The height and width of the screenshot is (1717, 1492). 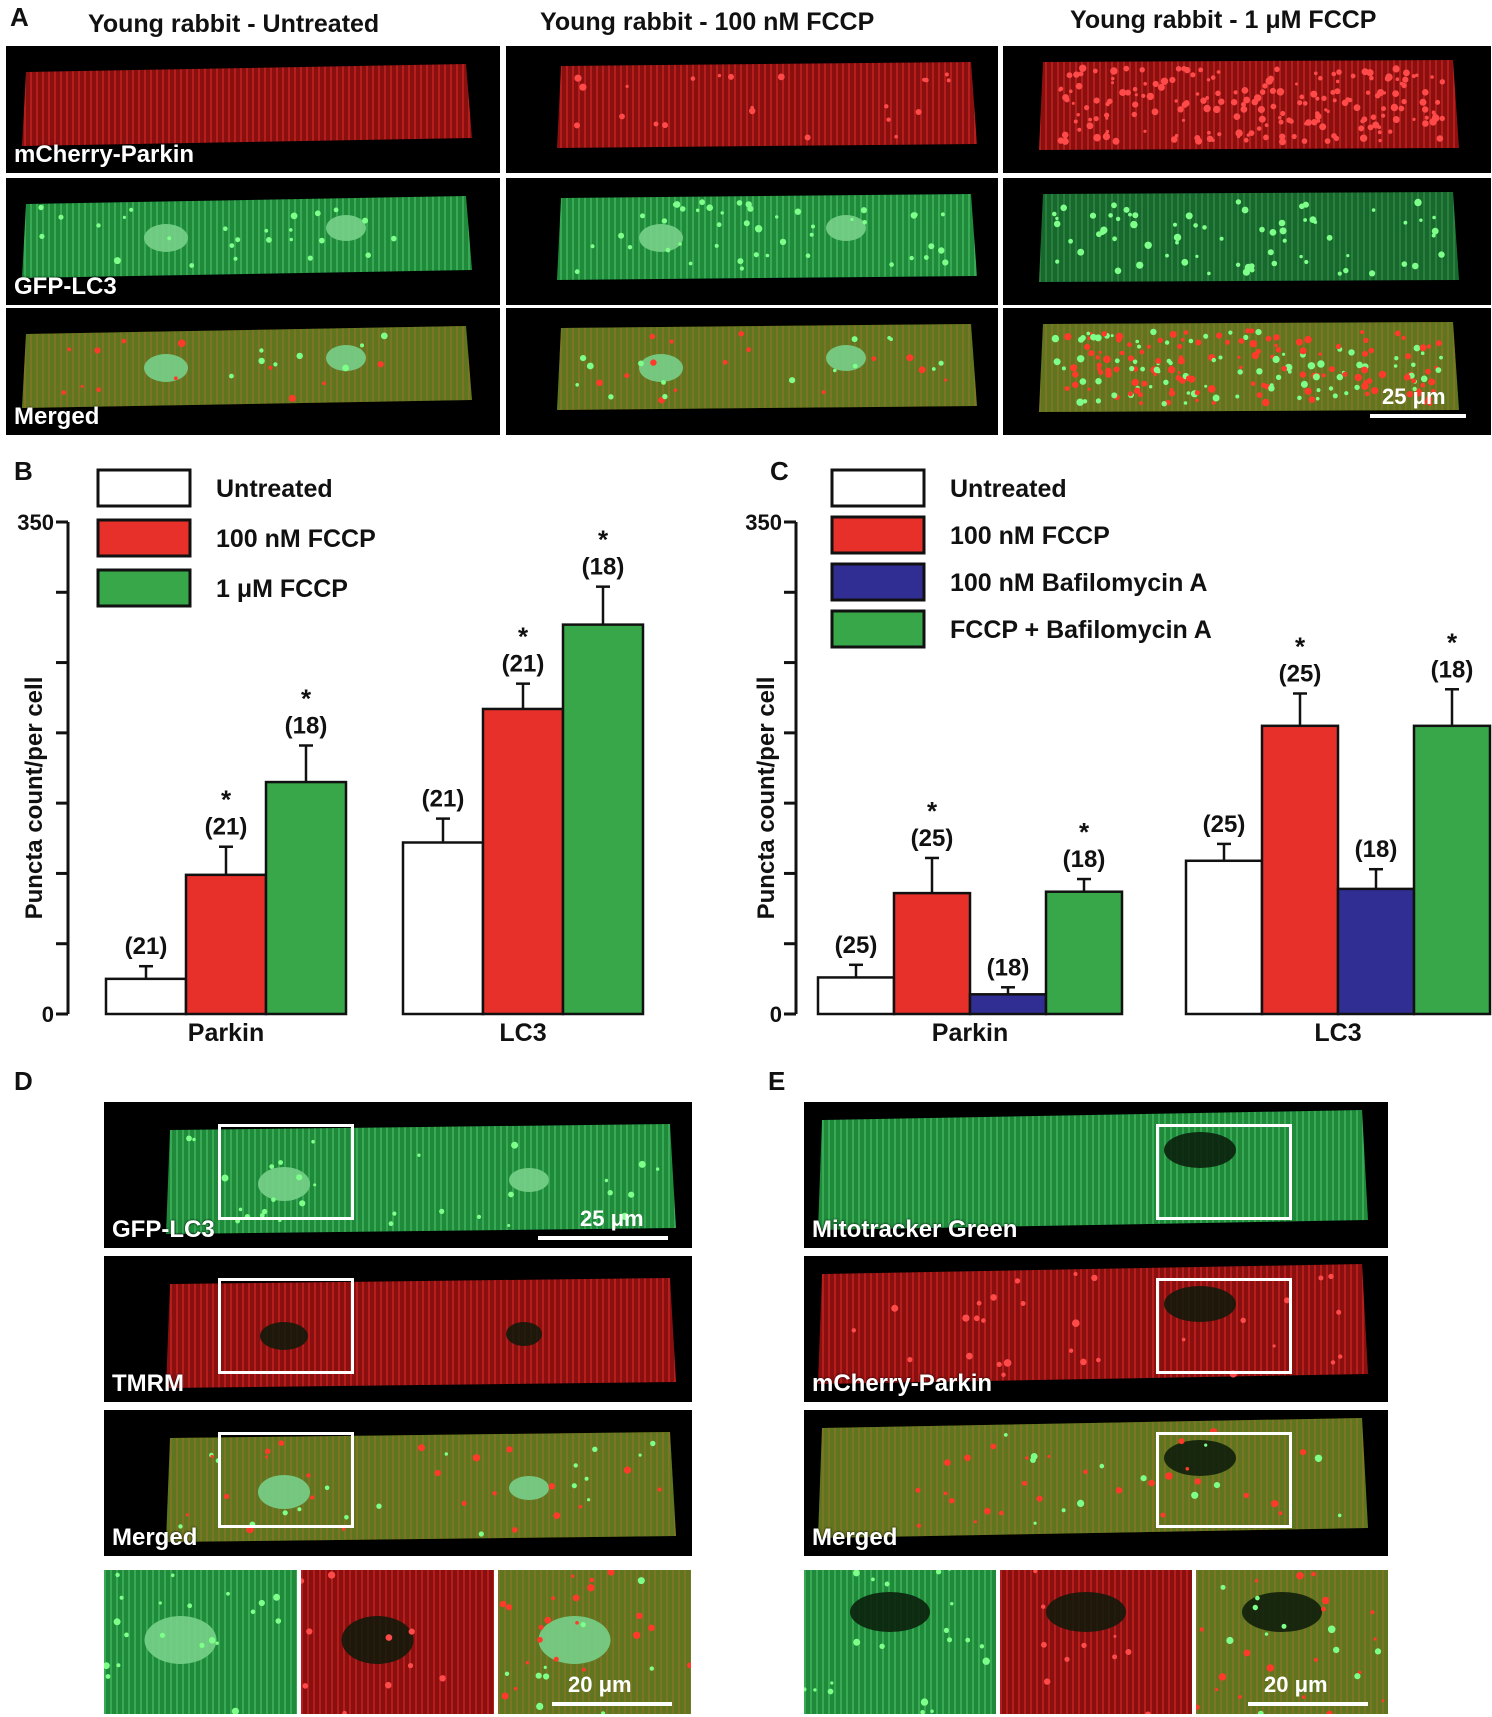 I want to click on legend-label: FCCP + Bafilomycin A, so click(x=1081, y=630).